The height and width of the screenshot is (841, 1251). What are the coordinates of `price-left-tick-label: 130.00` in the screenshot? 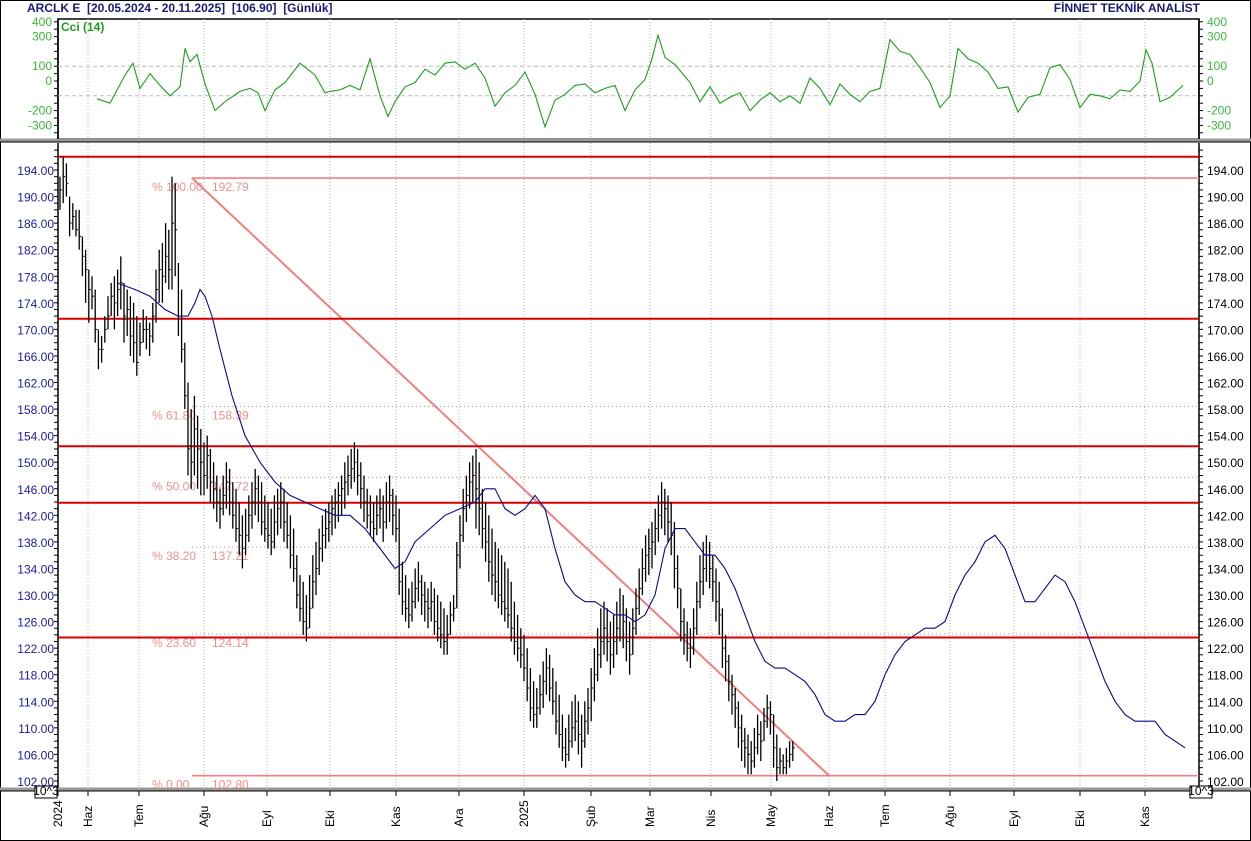 It's located at (35, 596).